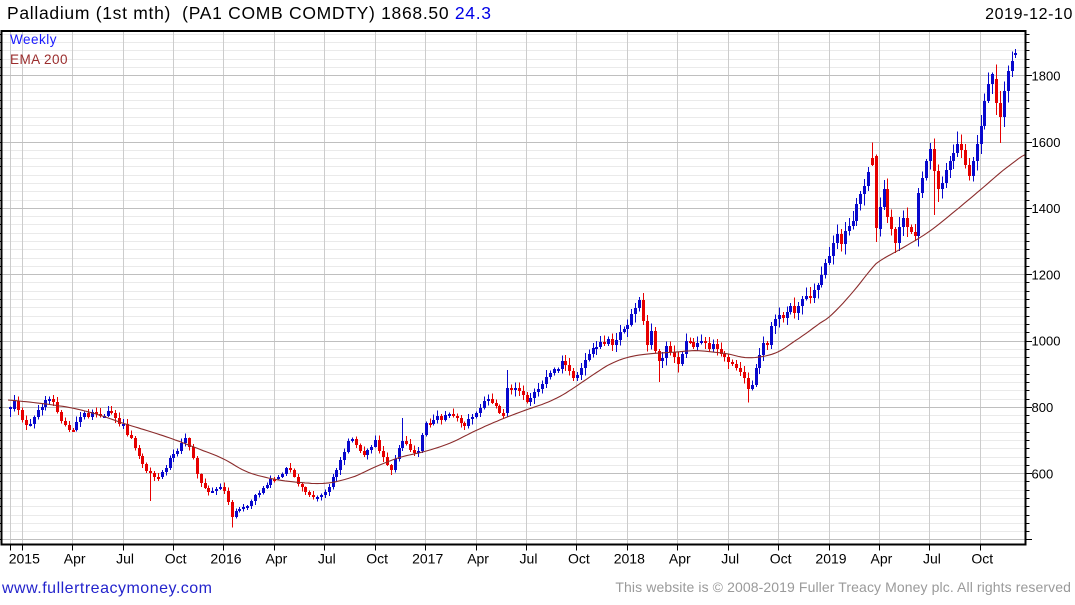  I want to click on svg-text: 2019-12-10, so click(1029, 14).